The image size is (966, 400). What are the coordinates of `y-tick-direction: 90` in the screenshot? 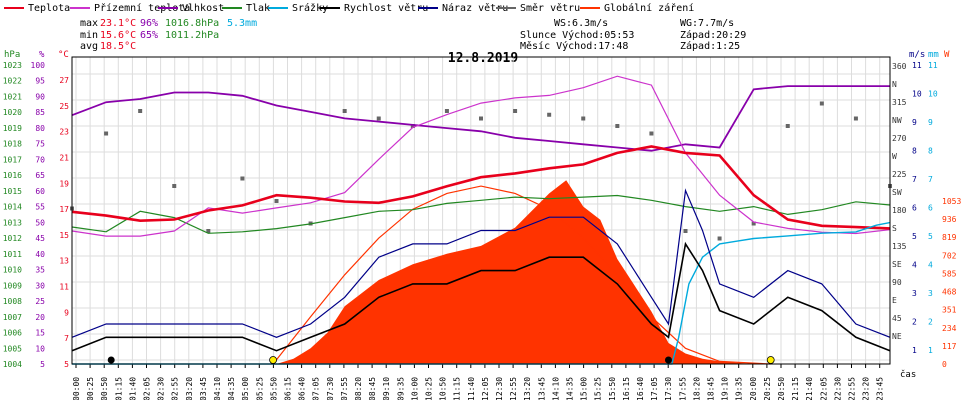 It's located at (897, 282).